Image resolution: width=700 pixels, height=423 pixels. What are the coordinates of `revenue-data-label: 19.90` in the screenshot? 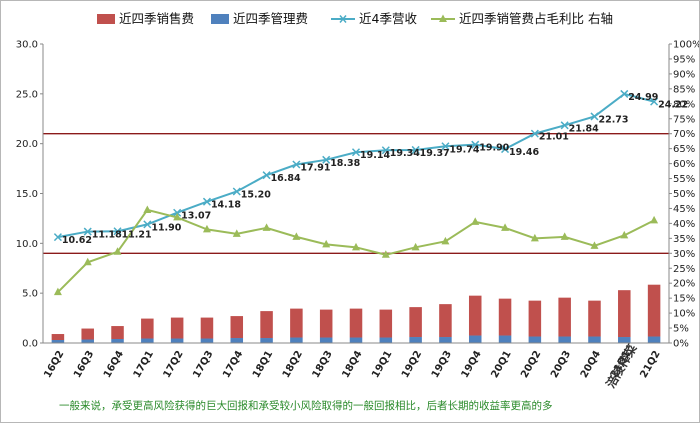 It's located at (494, 148).